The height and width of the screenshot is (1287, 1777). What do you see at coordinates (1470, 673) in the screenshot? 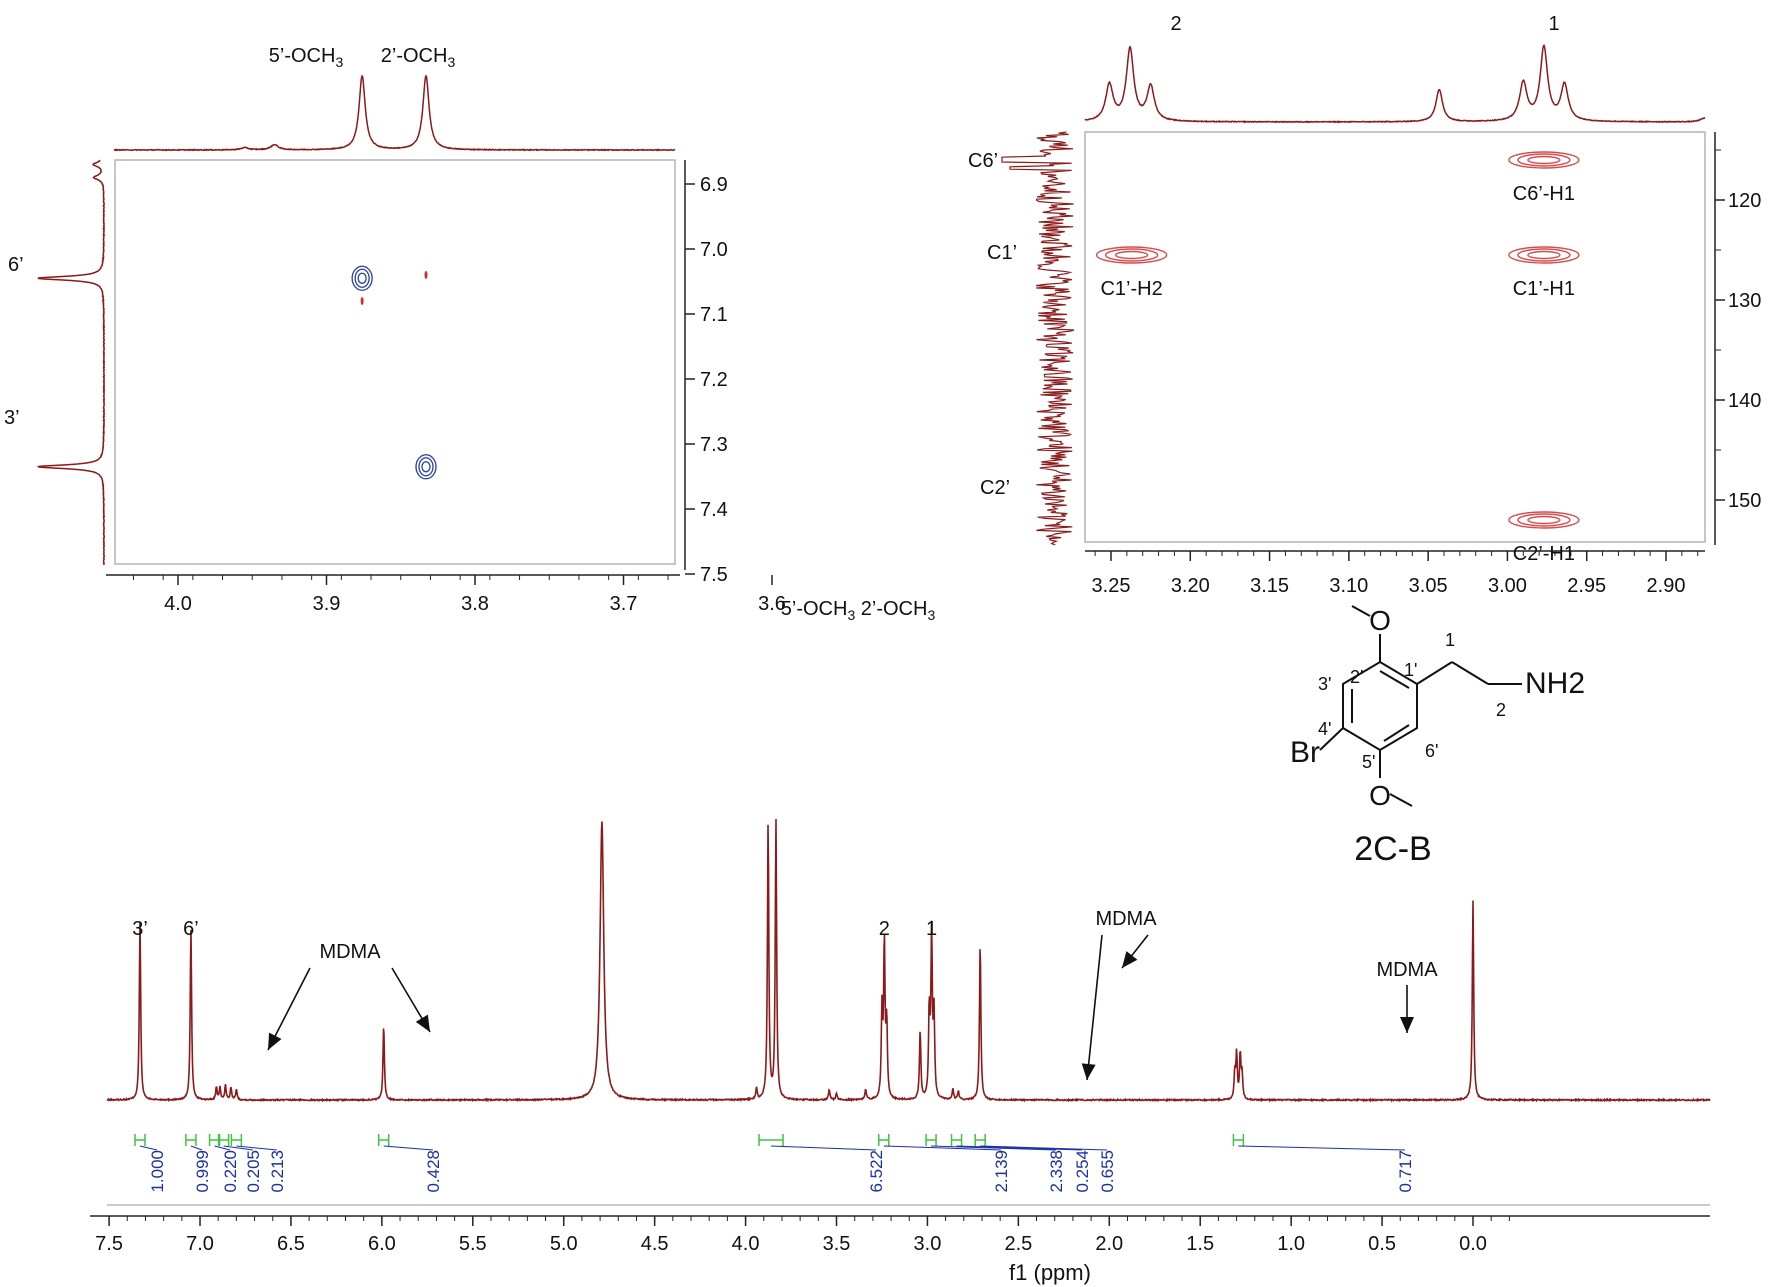
I see `bond-ch2-ch2` at bounding box center [1470, 673].